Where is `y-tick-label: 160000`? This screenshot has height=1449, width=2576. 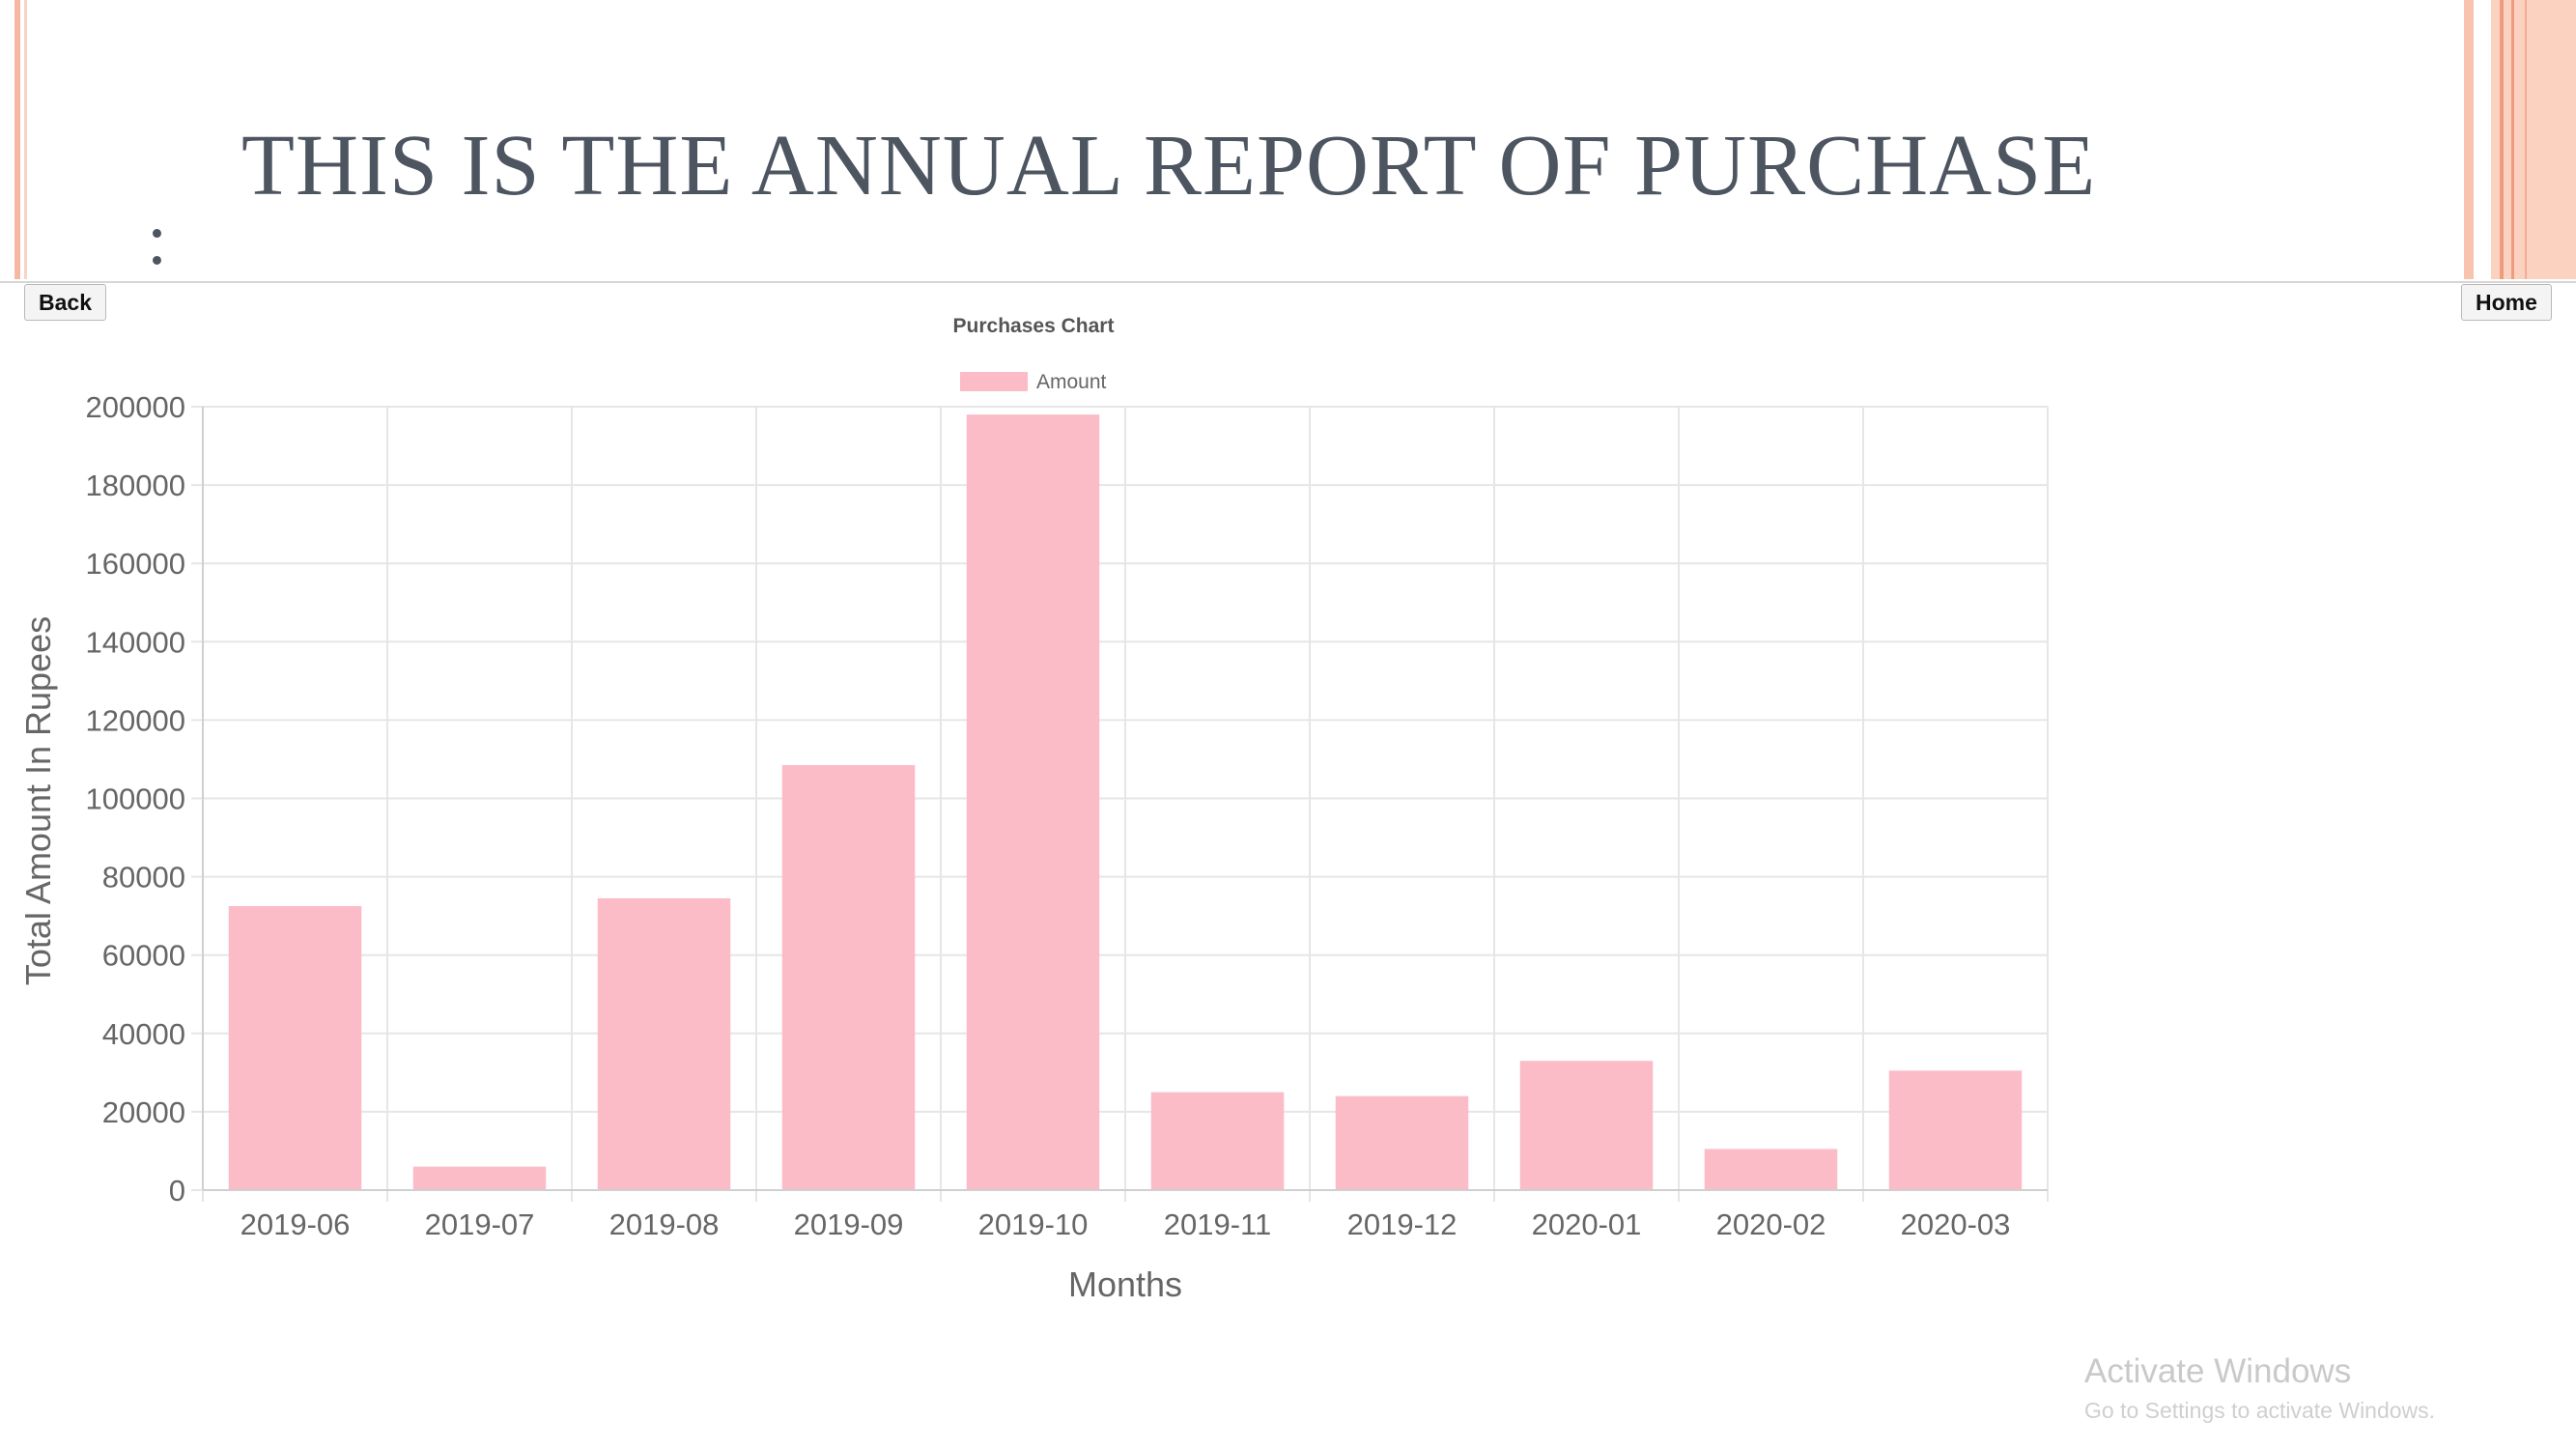 y-tick-label: 160000 is located at coordinates (135, 564).